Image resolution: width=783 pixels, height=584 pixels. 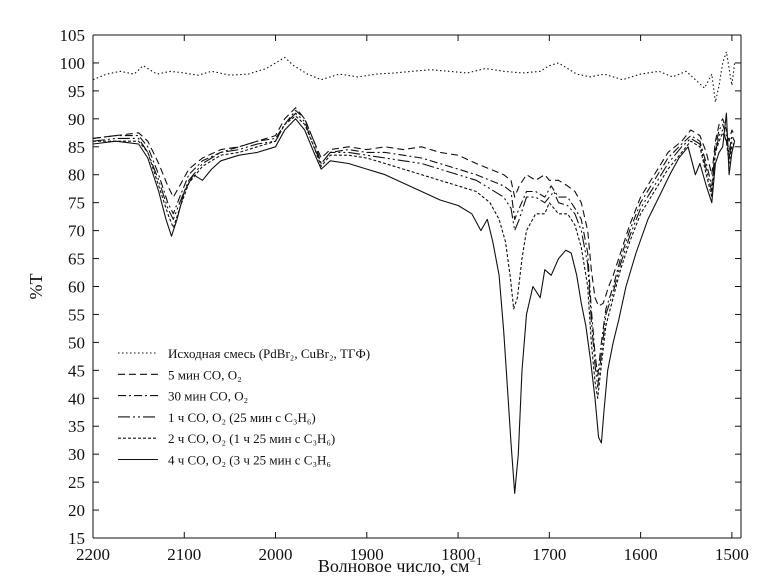 What do you see at coordinates (732, 554) in the screenshot?
I see `x-tick-label: 1500` at bounding box center [732, 554].